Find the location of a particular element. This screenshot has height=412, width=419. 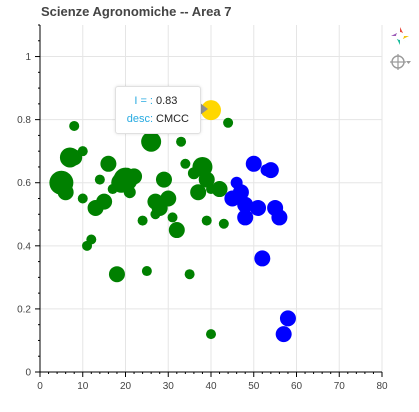

x-tick-label: 50 is located at coordinates (254, 386).